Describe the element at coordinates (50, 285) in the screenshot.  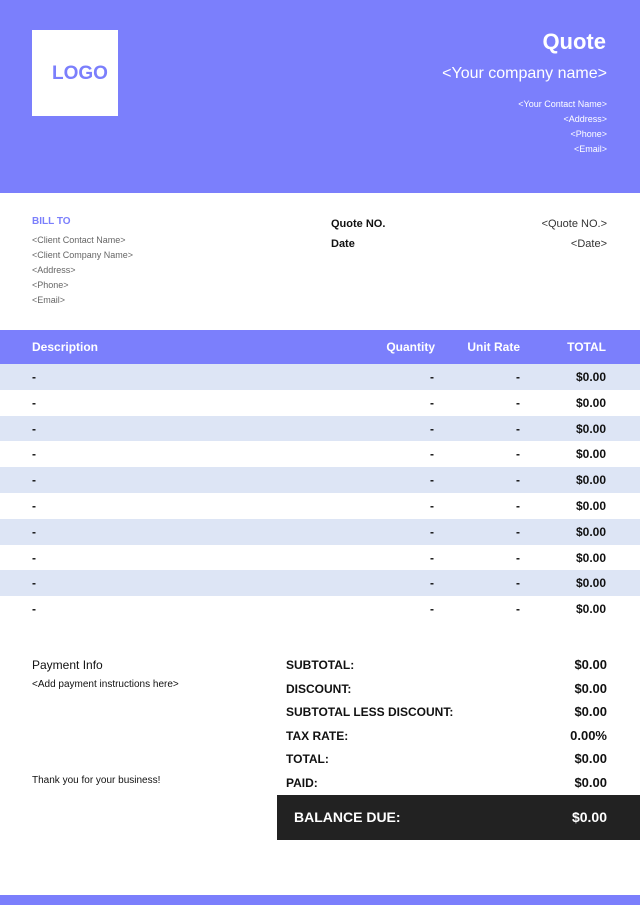
I see `client-line: <Phone>` at that location.